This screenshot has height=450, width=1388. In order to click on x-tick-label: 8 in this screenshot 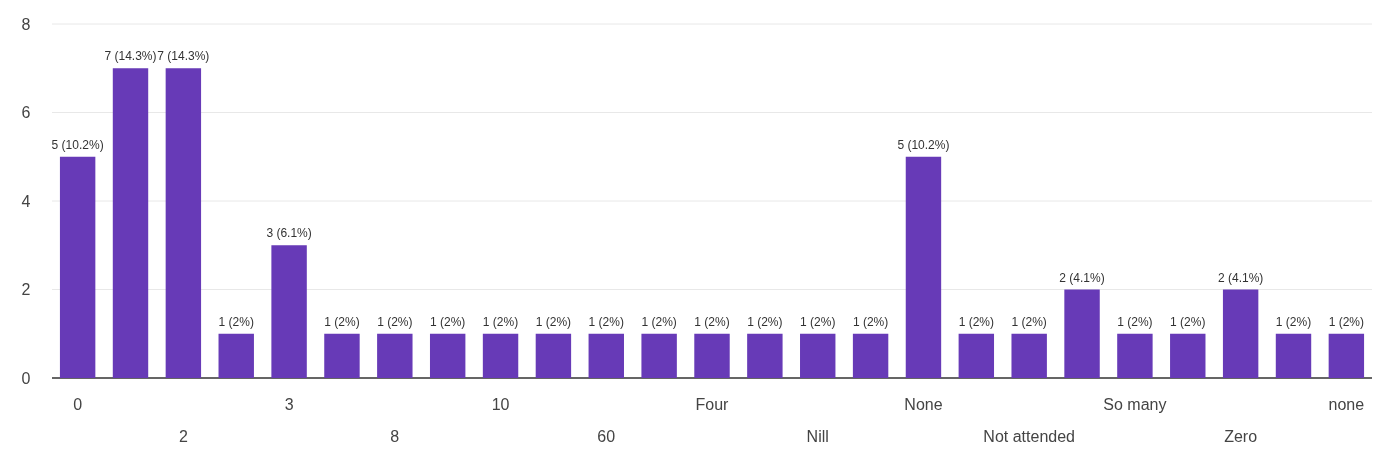, I will do `click(395, 436)`.